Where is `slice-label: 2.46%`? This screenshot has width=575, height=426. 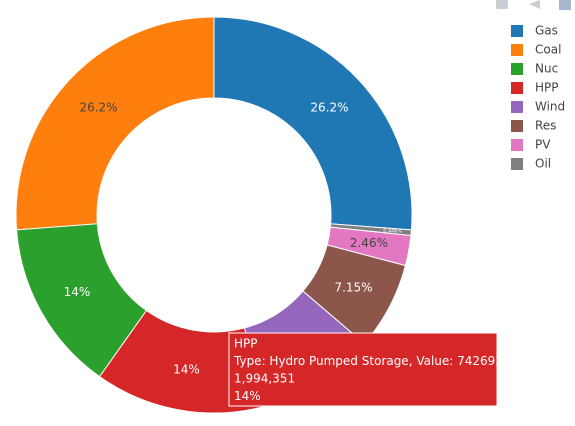
slice-label: 2.46% is located at coordinates (369, 243).